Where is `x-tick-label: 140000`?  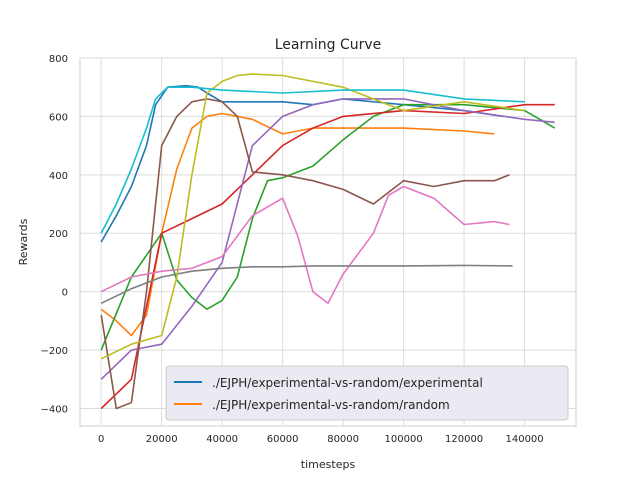
x-tick-label: 140000 is located at coordinates (524, 439).